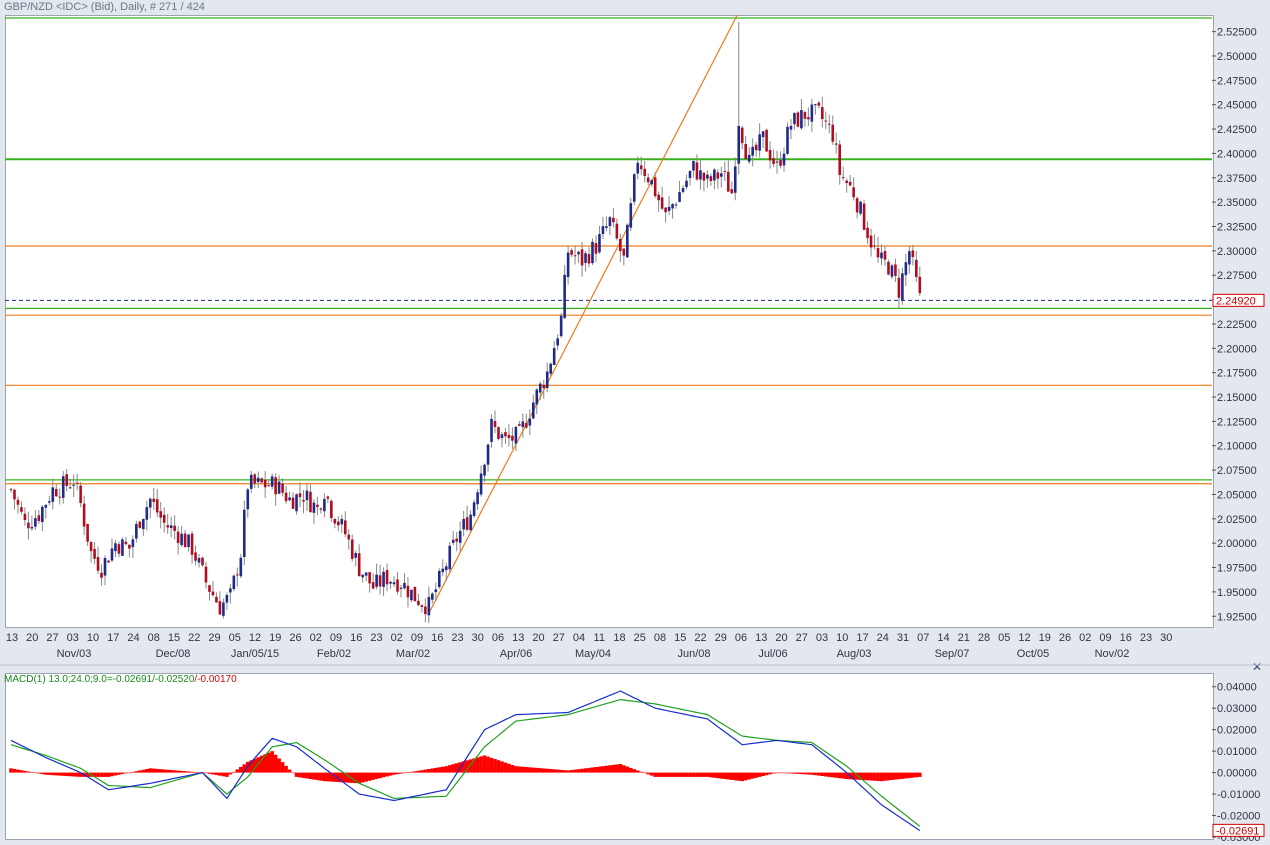 This screenshot has height=845, width=1270. Describe the element at coordinates (516, 654) in the screenshot. I see `x-month-label: Apr/06` at that location.